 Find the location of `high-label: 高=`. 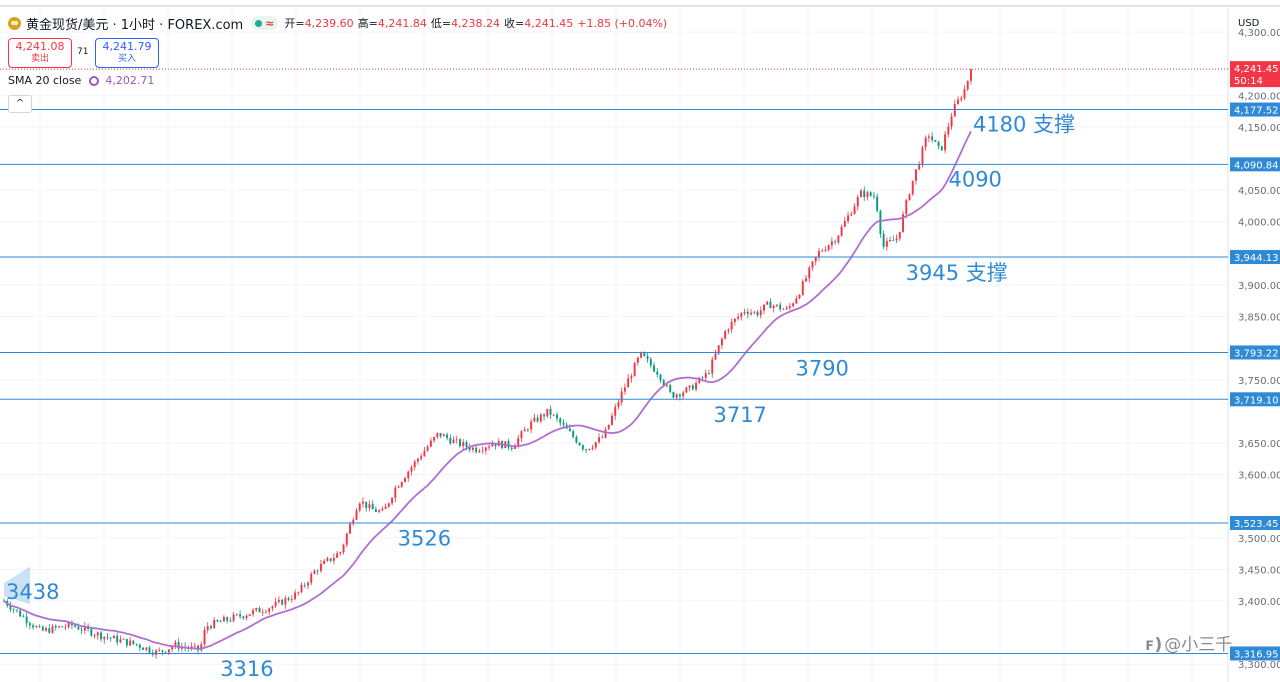

high-label: 高= is located at coordinates (367, 23).